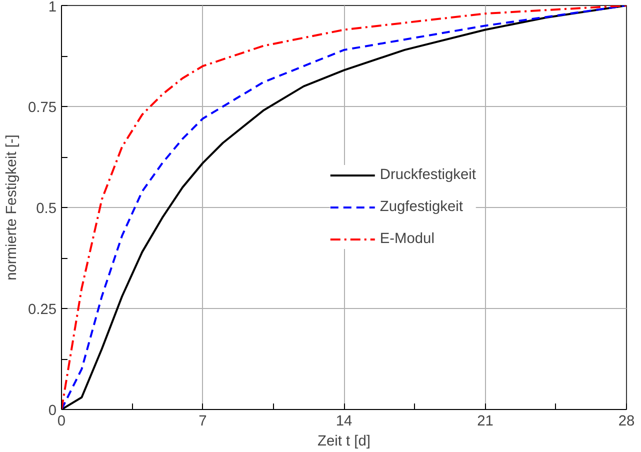 The width and height of the screenshot is (641, 452). I want to click on y-tick-label: 0, so click(52, 411).